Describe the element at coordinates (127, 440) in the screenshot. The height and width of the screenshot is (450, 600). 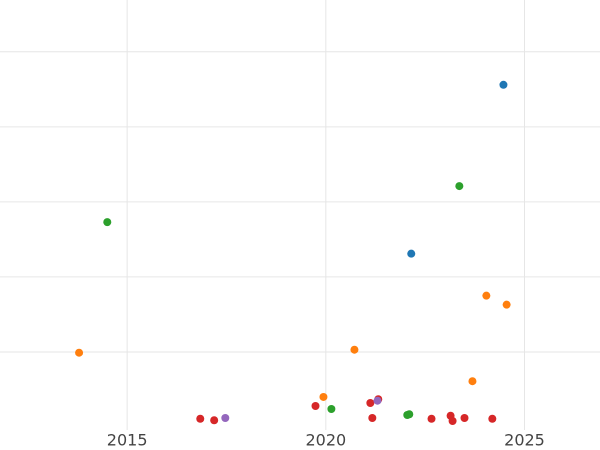
I see `x-tick-label: 2015` at that location.